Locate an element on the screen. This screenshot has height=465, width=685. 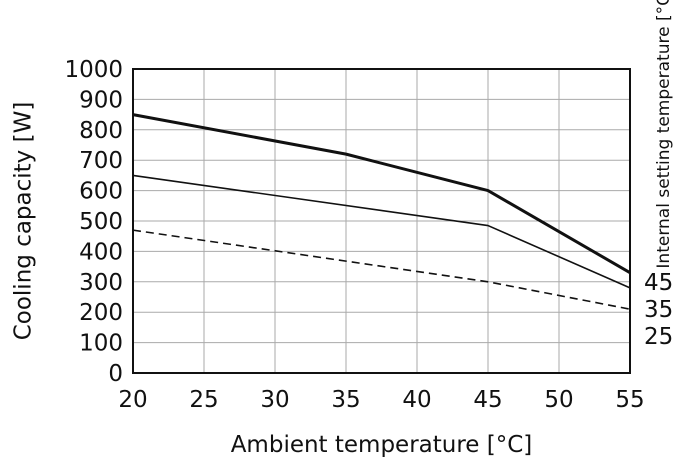
x-tick-label: 40 is located at coordinates (416, 400).